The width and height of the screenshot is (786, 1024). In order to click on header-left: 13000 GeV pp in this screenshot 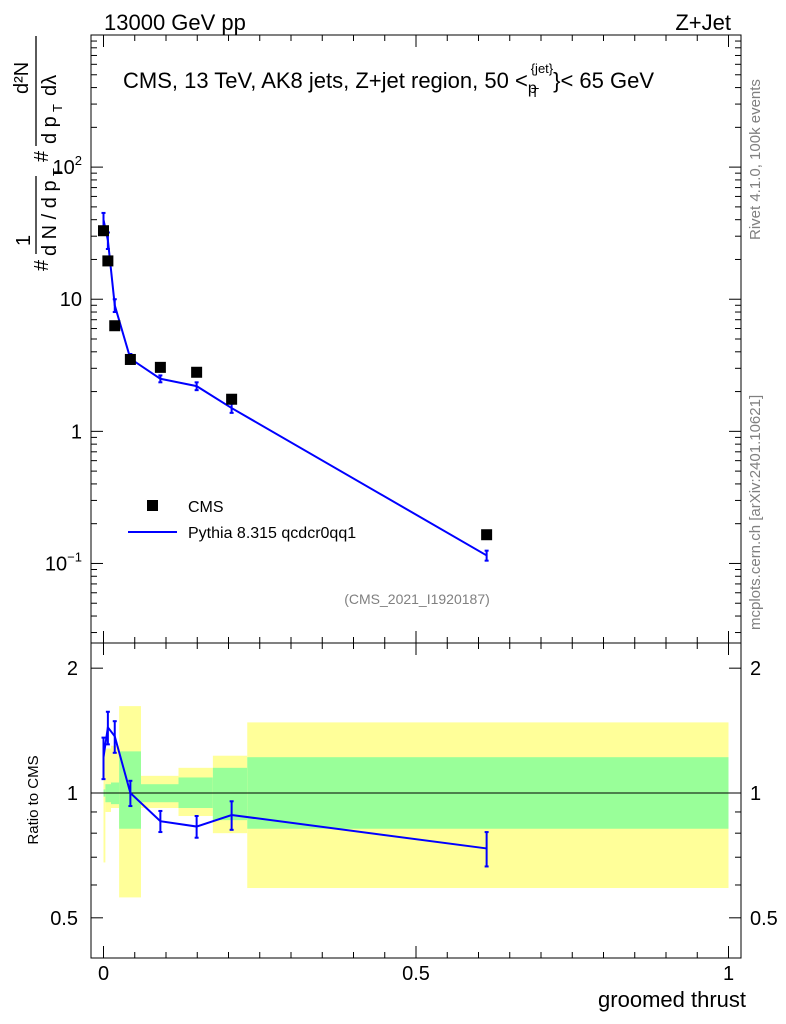, I will do `click(175, 22)`.